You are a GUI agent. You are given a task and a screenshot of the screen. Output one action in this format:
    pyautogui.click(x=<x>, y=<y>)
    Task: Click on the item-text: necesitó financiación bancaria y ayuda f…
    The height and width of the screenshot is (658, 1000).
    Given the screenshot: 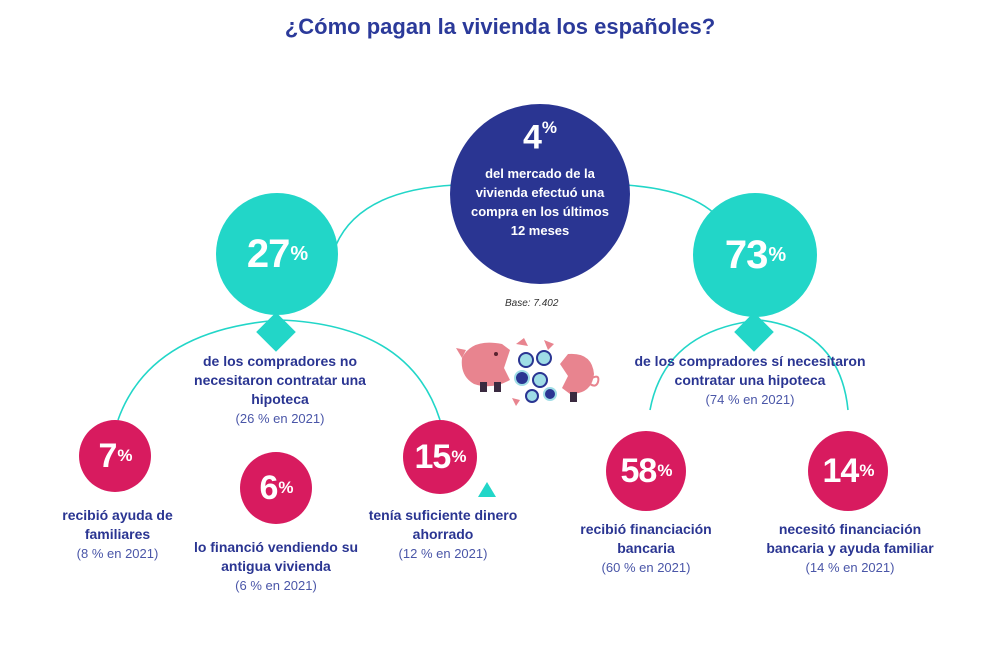 What is the action you would take?
    pyautogui.click(x=850, y=538)
    